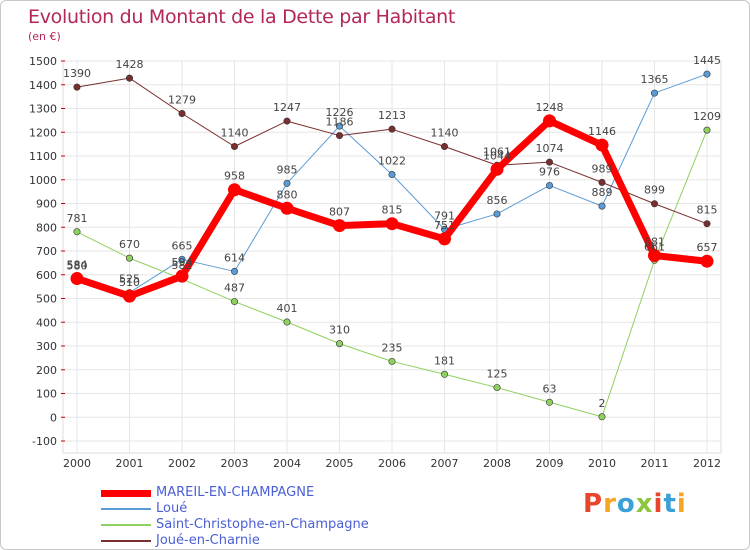 This screenshot has width=750, height=550. Describe the element at coordinates (44, 441) in the screenshot. I see `y-tick-label: -100` at that location.